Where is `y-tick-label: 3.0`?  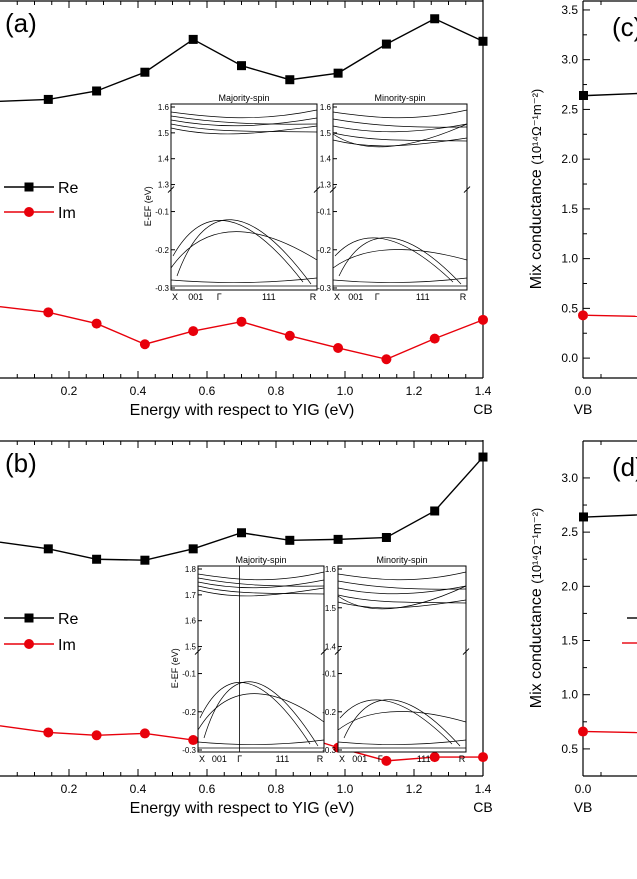
y-tick-label: 3.0 is located at coordinates (569, 478).